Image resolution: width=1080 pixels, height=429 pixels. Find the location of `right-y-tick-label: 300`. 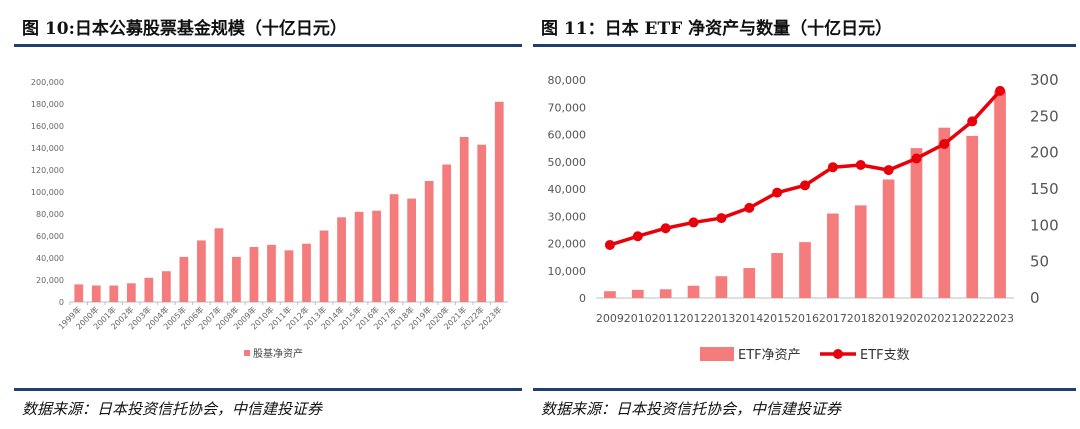

right-y-tick-label: 300 is located at coordinates (1044, 80).